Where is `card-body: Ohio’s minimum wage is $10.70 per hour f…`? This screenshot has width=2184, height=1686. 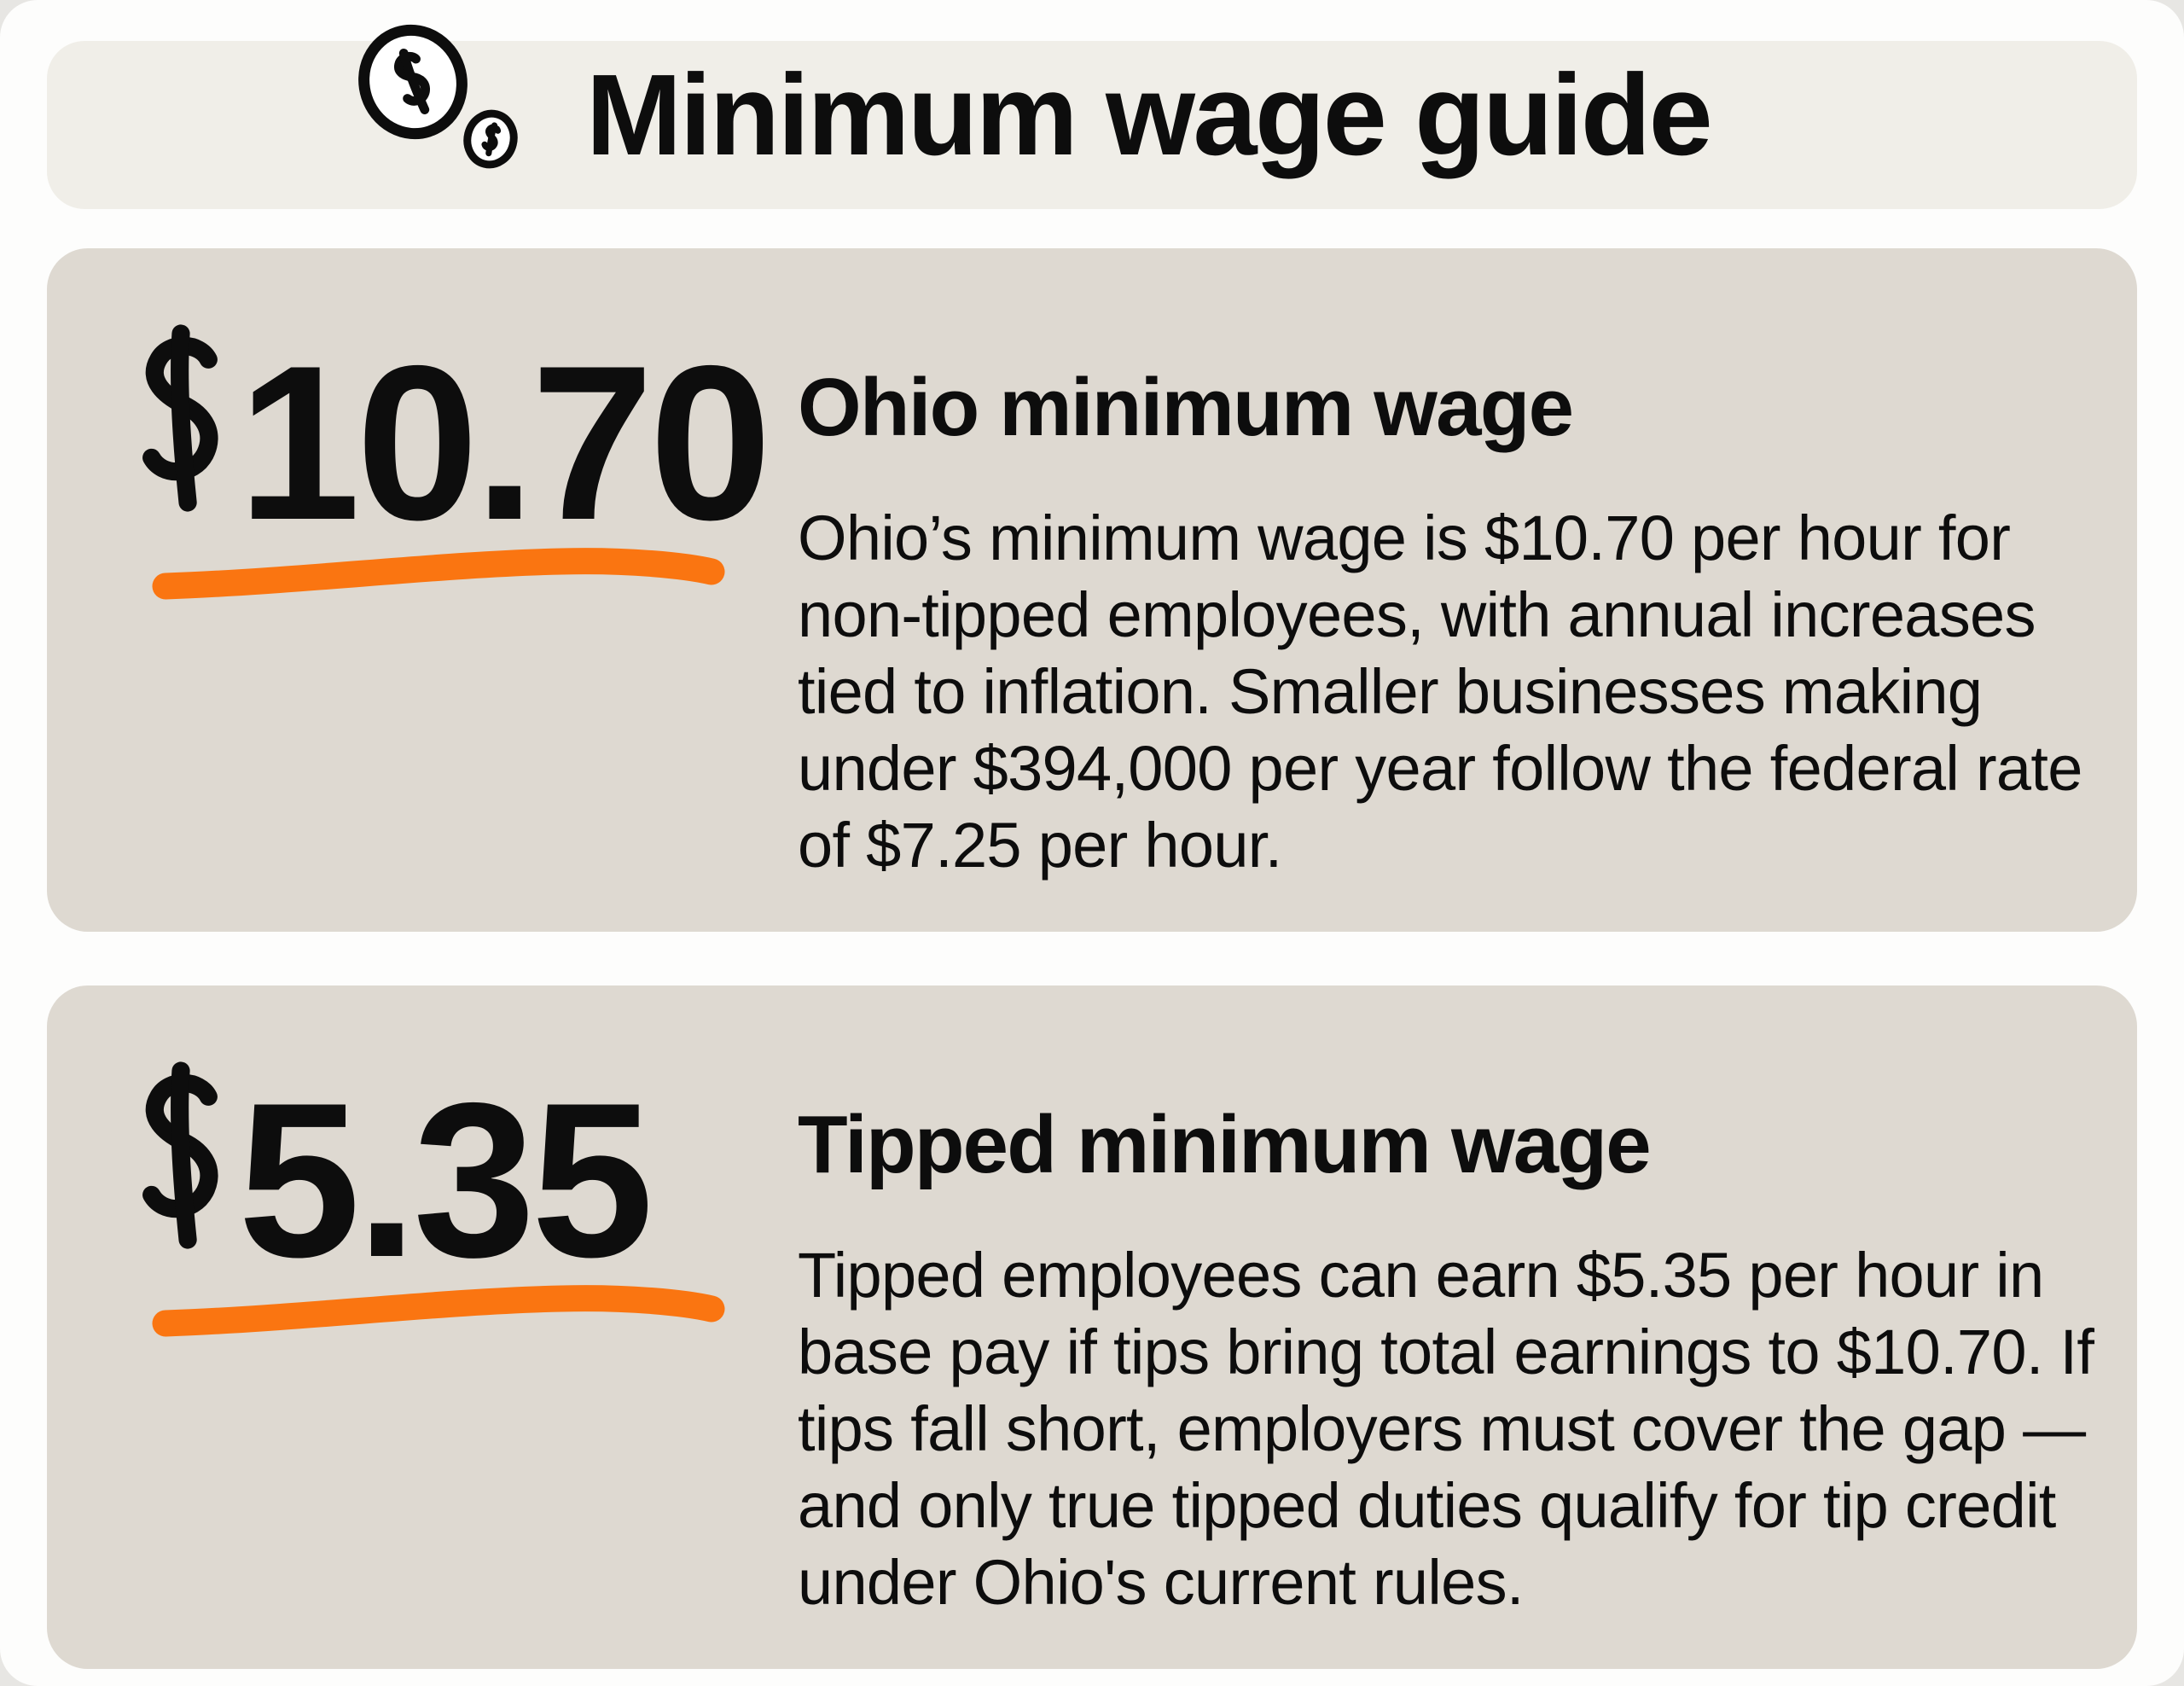
card-body: Ohio’s minimum wage is $10.70 per hour f… is located at coordinates (1440, 692).